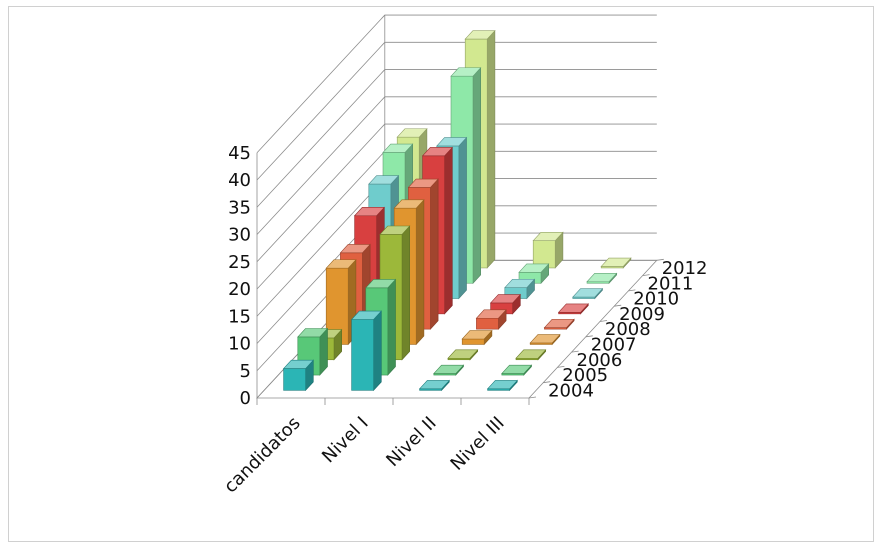 This screenshot has height=545, width=878. I want to click on y-tick-label-5: 25, so click(239, 262).